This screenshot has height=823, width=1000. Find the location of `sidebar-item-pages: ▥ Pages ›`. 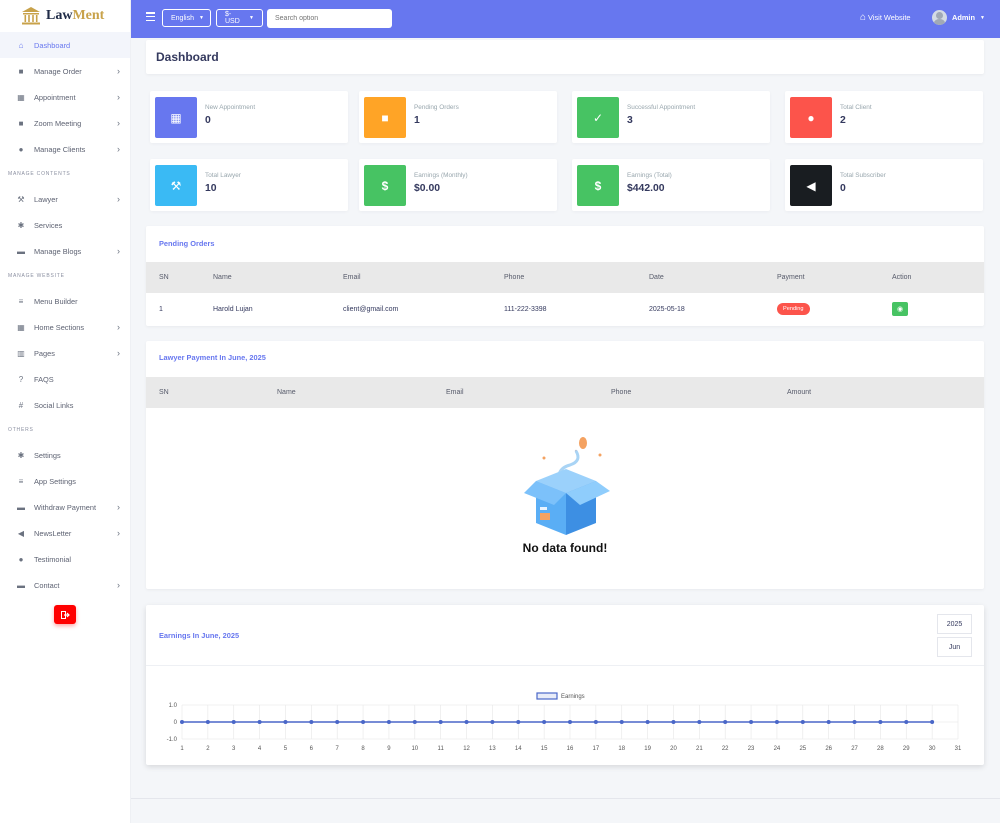

sidebar-item-pages: ▥ Pages › is located at coordinates (65, 353).